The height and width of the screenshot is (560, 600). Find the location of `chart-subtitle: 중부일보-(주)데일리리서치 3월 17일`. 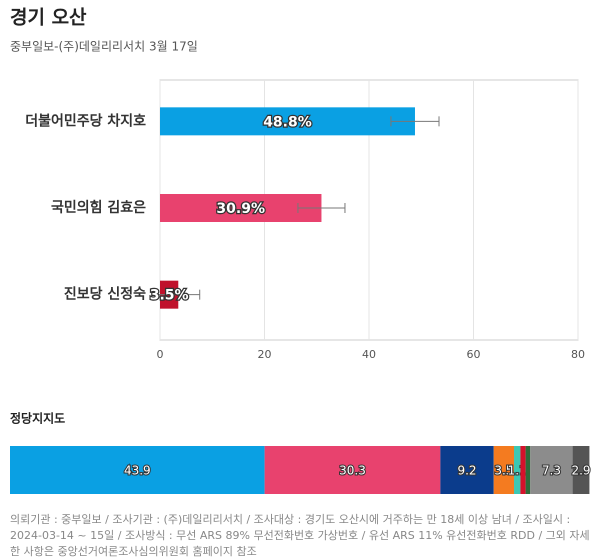

chart-subtitle: 중부일보-(주)데일리리서치 3월 17일 is located at coordinates (104, 47).